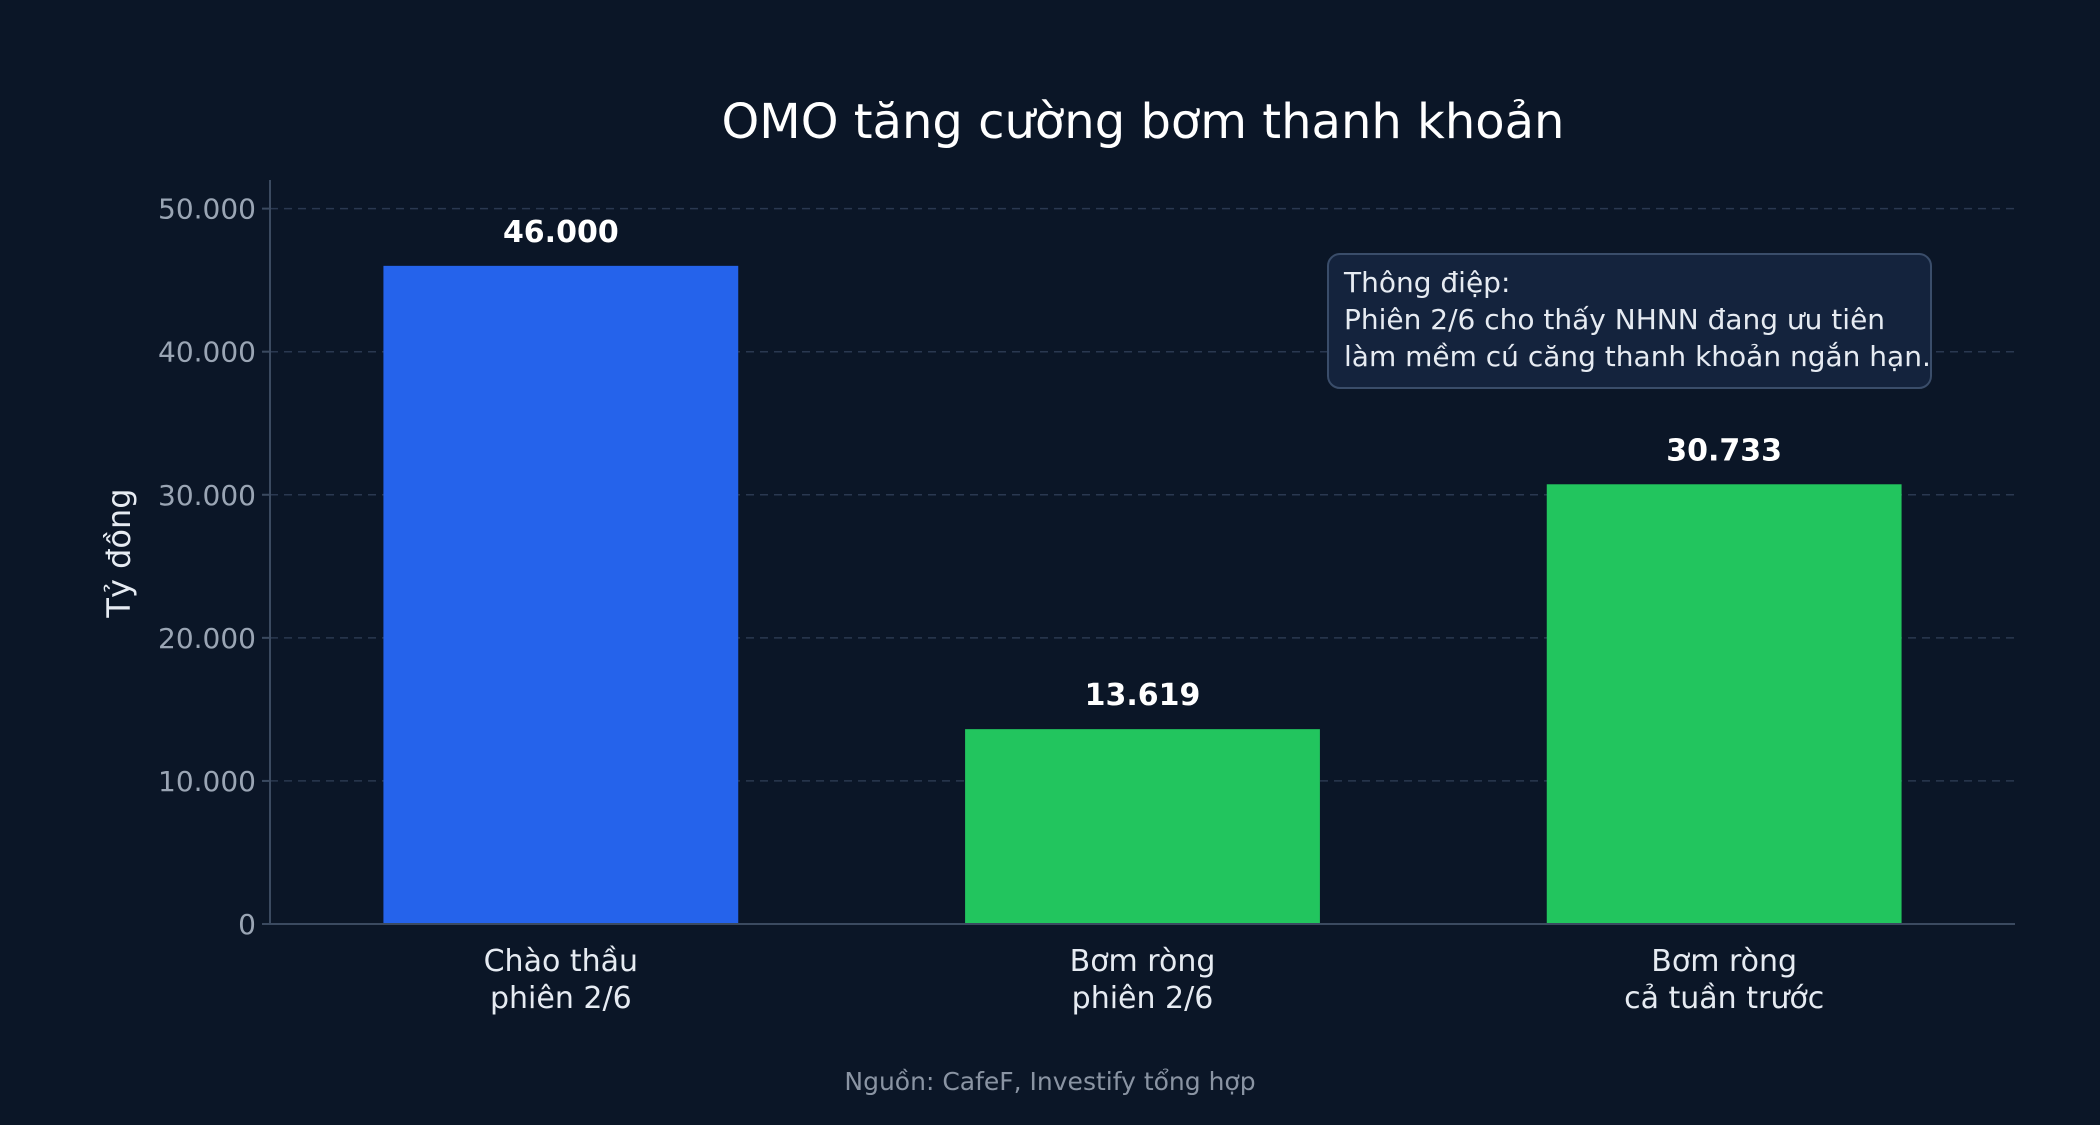  What do you see at coordinates (561, 232) in the screenshot?
I see `value-label: 46.000` at bounding box center [561, 232].